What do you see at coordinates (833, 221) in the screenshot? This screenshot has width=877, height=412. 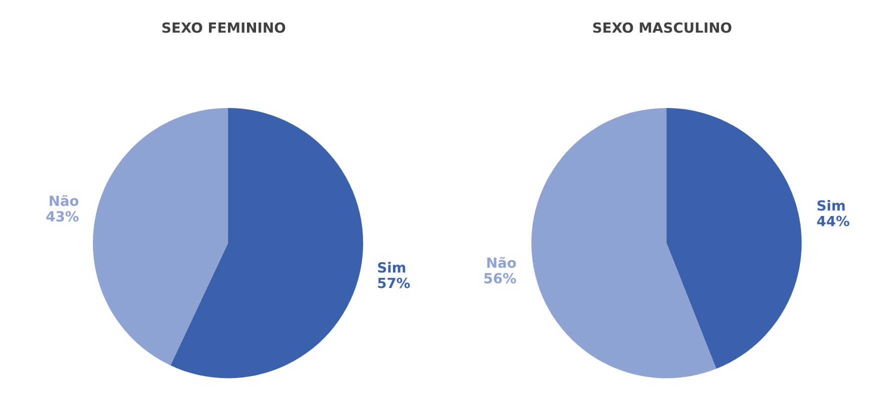 I see `data-label: 44%` at bounding box center [833, 221].